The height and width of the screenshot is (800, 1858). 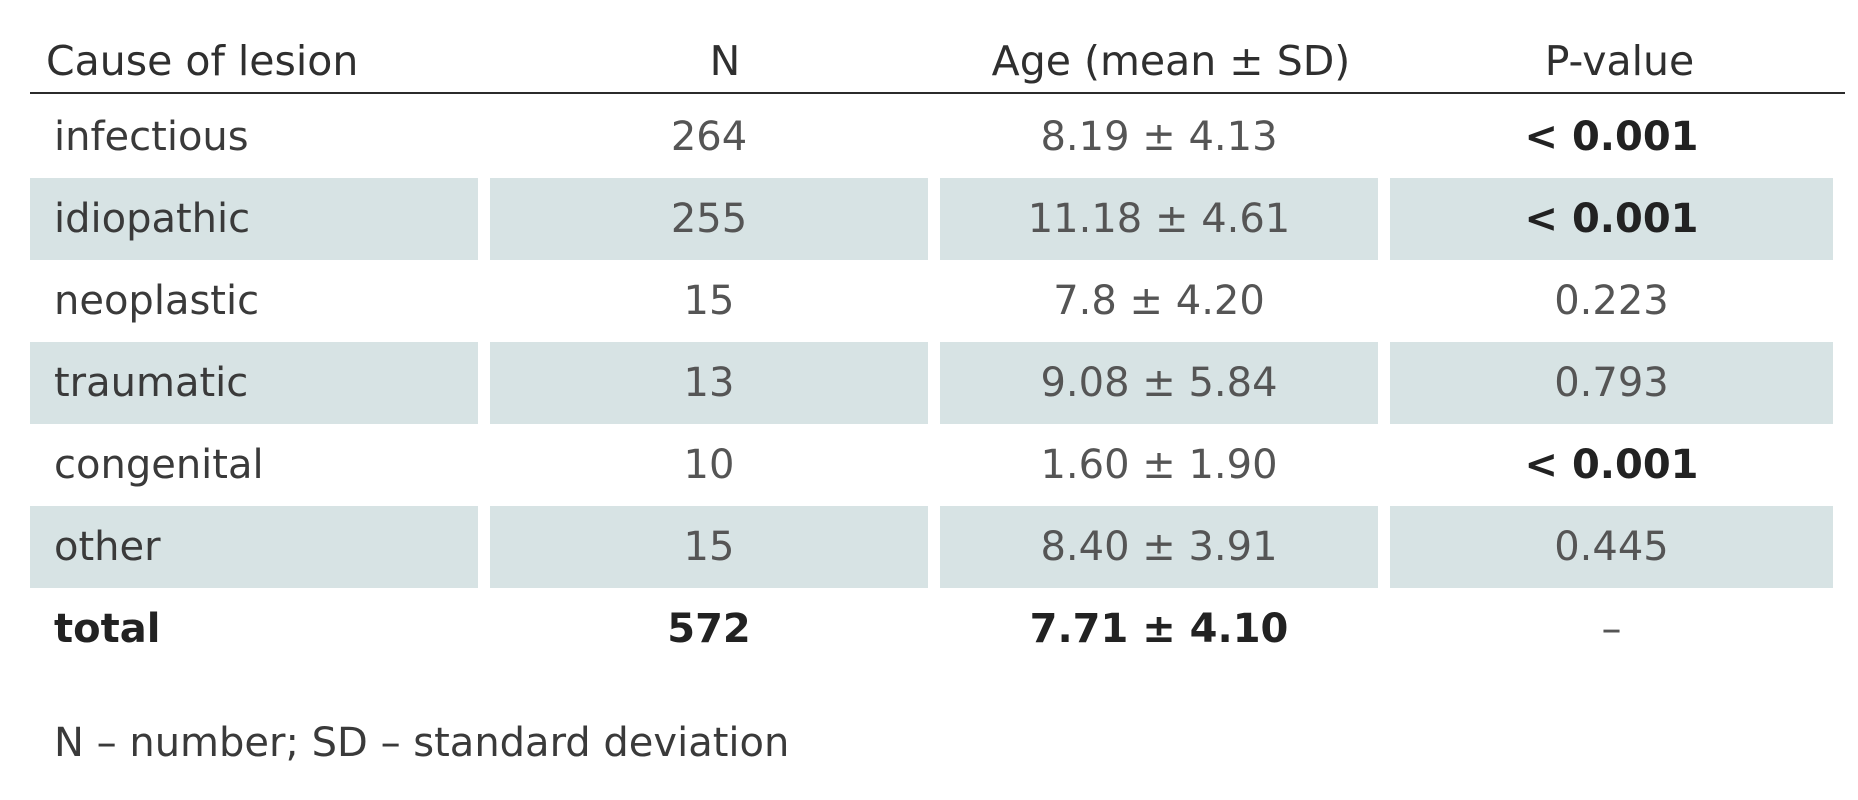 I want to click on cell-age: 11.18 ± 4.61, so click(x=1159, y=219).